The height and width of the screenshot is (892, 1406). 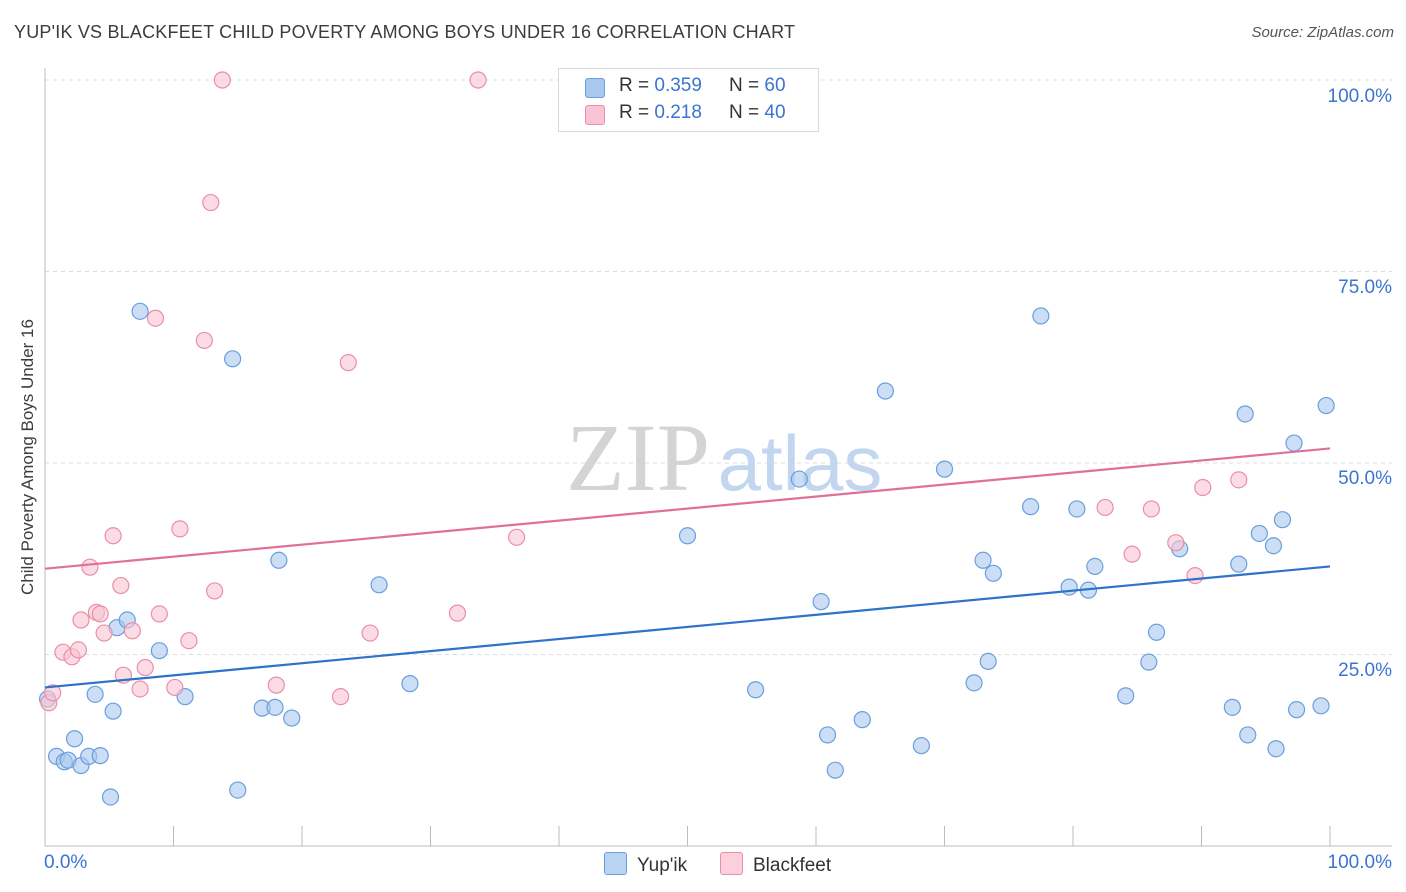 I want to click on bottom-legend-label-blackfeet: Blackfeet, so click(x=792, y=865).